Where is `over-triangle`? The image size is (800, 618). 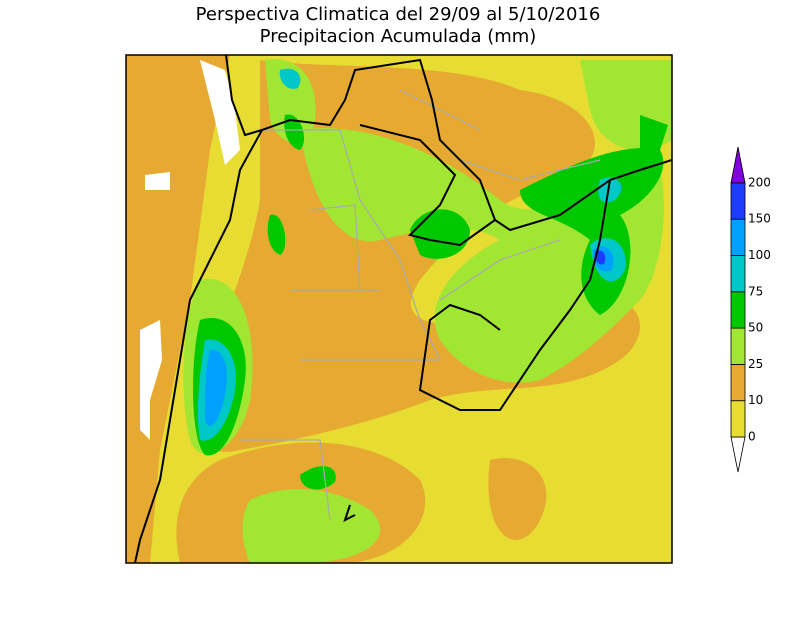
over-triangle is located at coordinates (738, 165).